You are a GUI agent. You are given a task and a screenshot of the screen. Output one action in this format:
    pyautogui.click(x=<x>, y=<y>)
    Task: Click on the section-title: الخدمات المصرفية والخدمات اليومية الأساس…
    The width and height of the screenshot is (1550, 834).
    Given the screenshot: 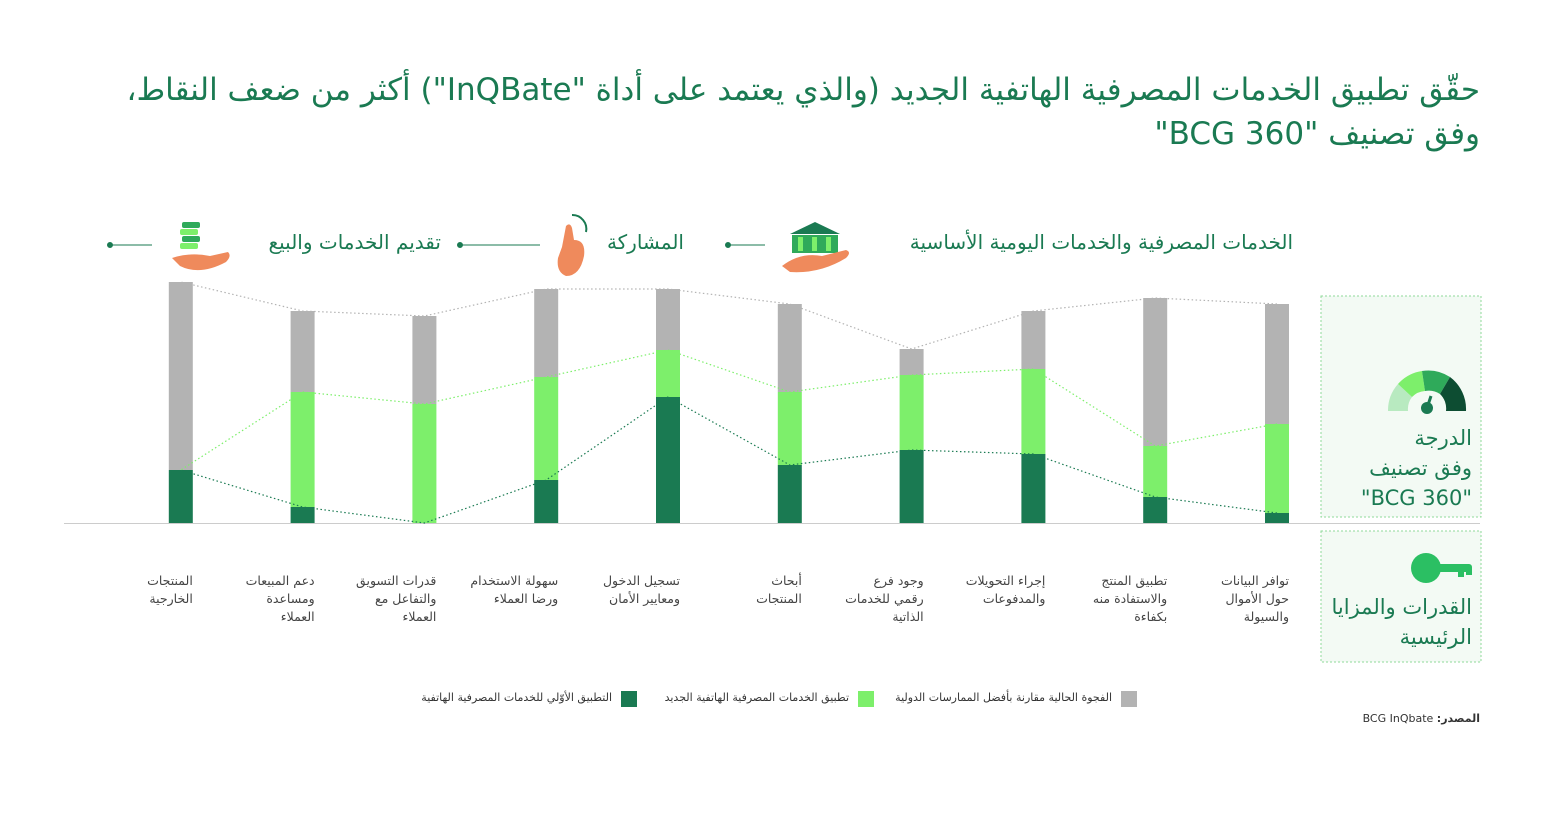 What is the action you would take?
    pyautogui.click(x=1101, y=242)
    